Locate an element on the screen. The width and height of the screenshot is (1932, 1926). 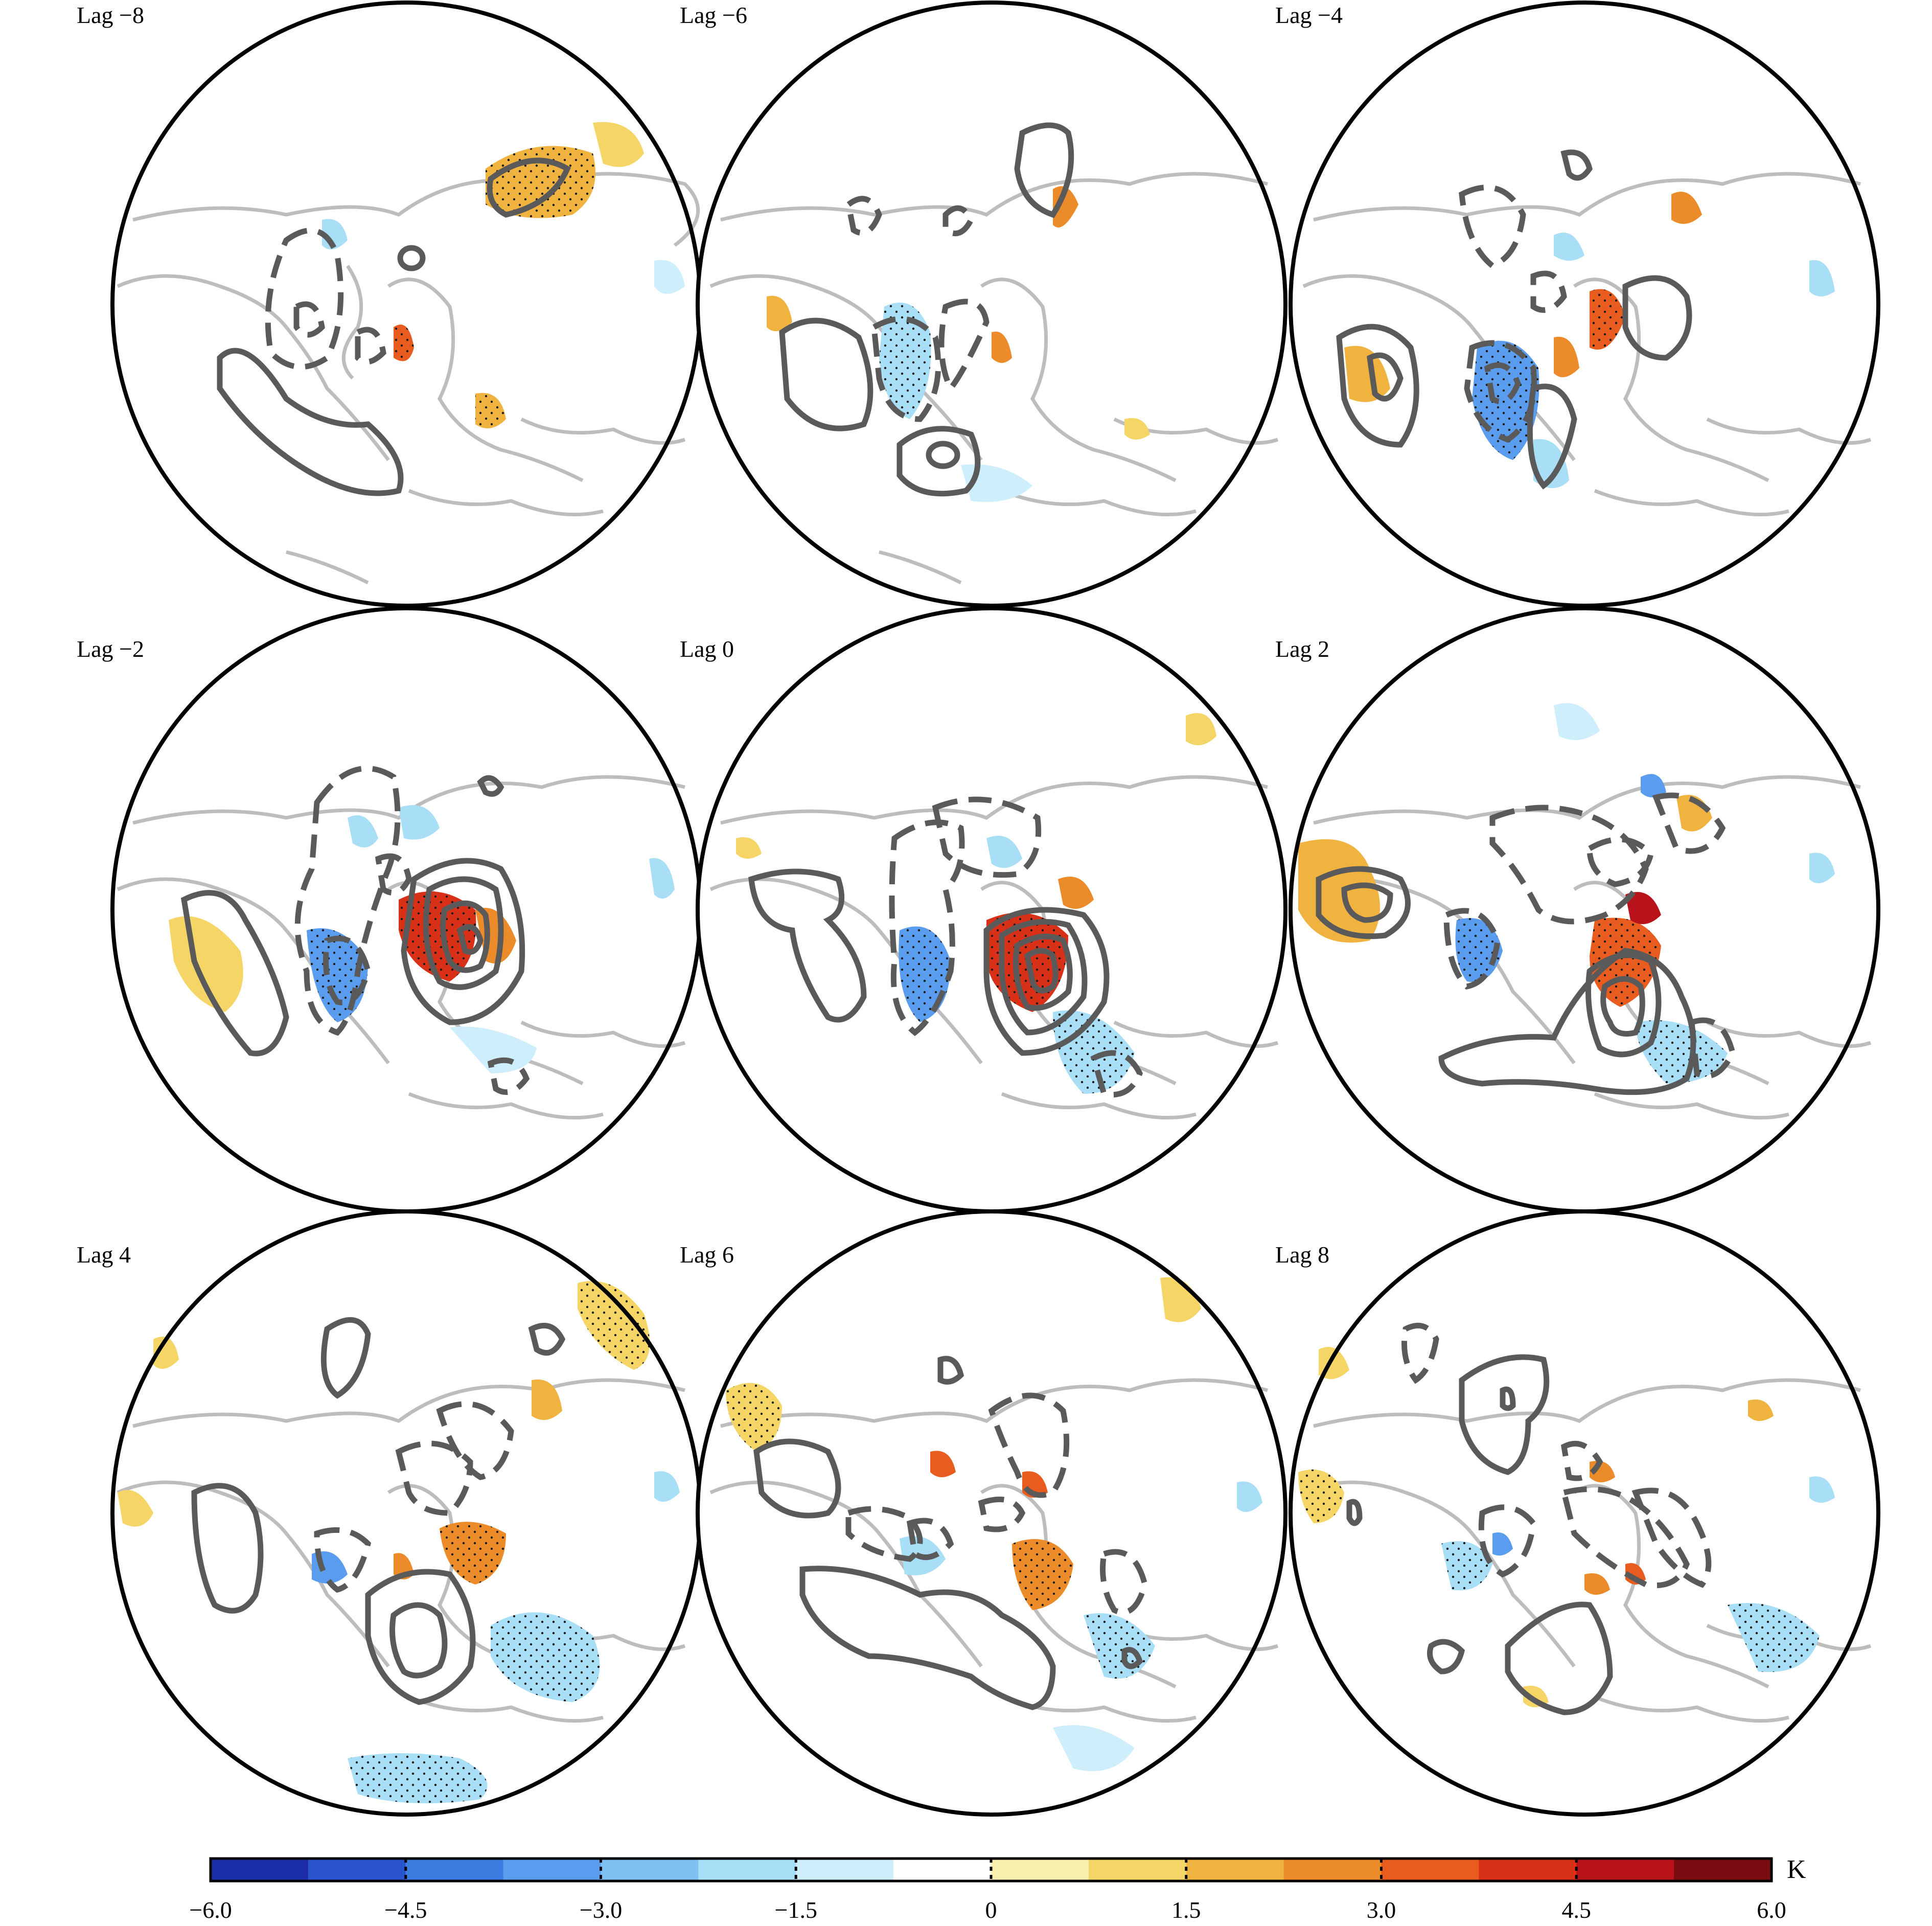
panel-lag-8: Lag 8 is located at coordinates (1577, 1513).